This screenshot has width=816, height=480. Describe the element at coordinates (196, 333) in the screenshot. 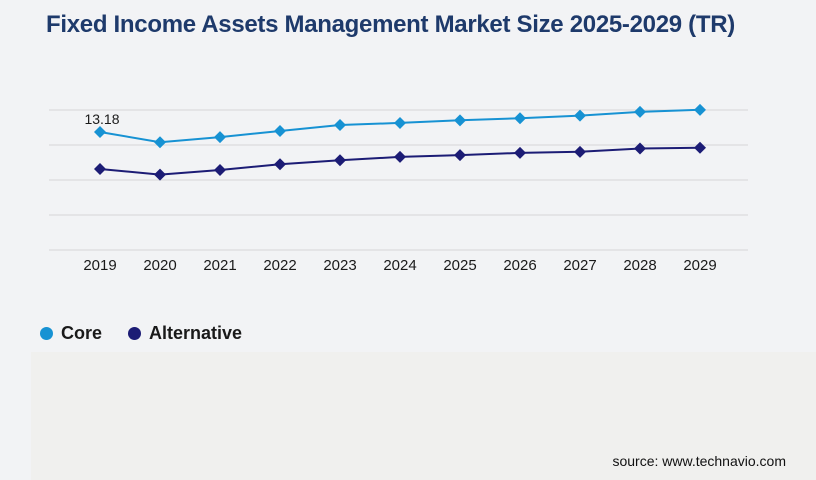

I see `legend-label-alternative: Alternative` at that location.